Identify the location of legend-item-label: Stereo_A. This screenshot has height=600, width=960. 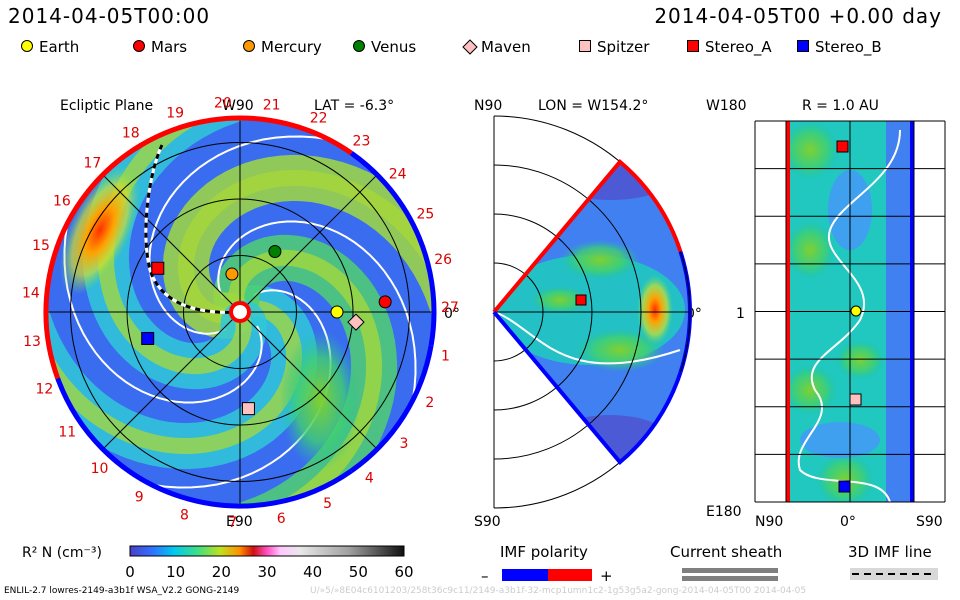
(738, 47).